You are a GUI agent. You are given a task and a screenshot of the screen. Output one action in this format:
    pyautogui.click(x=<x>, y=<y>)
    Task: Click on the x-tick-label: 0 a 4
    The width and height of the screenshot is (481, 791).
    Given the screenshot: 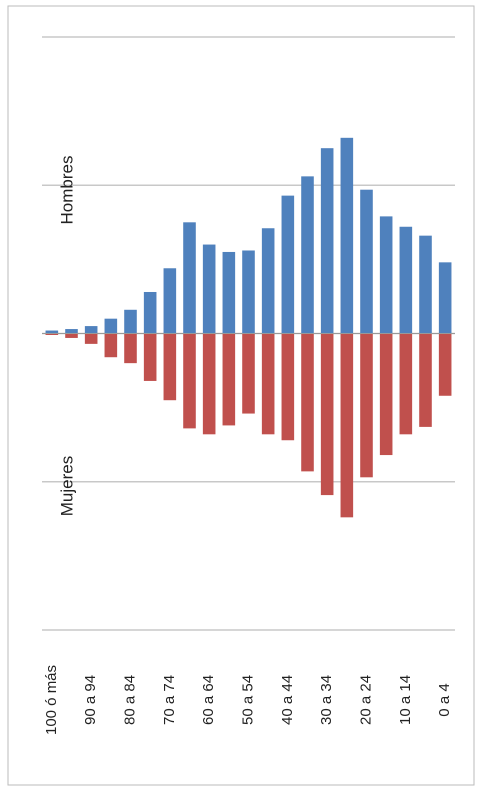 What is the action you would take?
    pyautogui.click(x=444, y=699)
    